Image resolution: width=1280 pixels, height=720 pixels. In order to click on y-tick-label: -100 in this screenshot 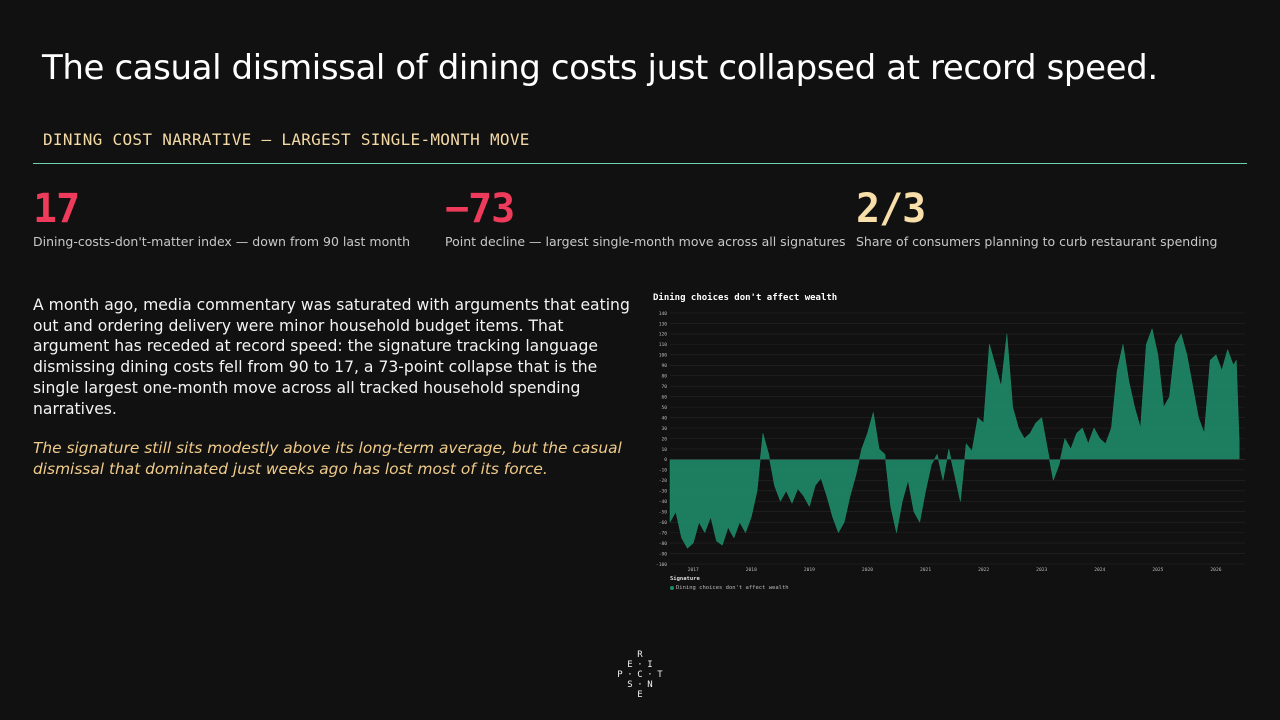, I will do `click(661, 565)`.